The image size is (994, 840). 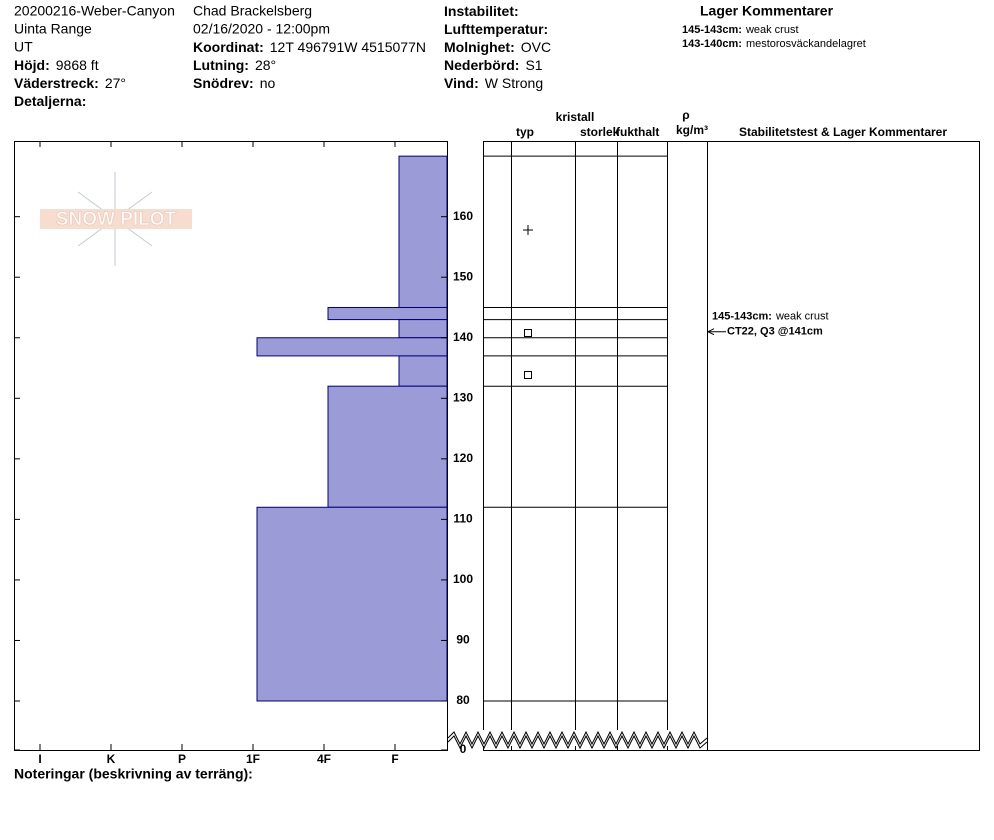 I want to click on hardness-label: I, so click(x=39, y=759).